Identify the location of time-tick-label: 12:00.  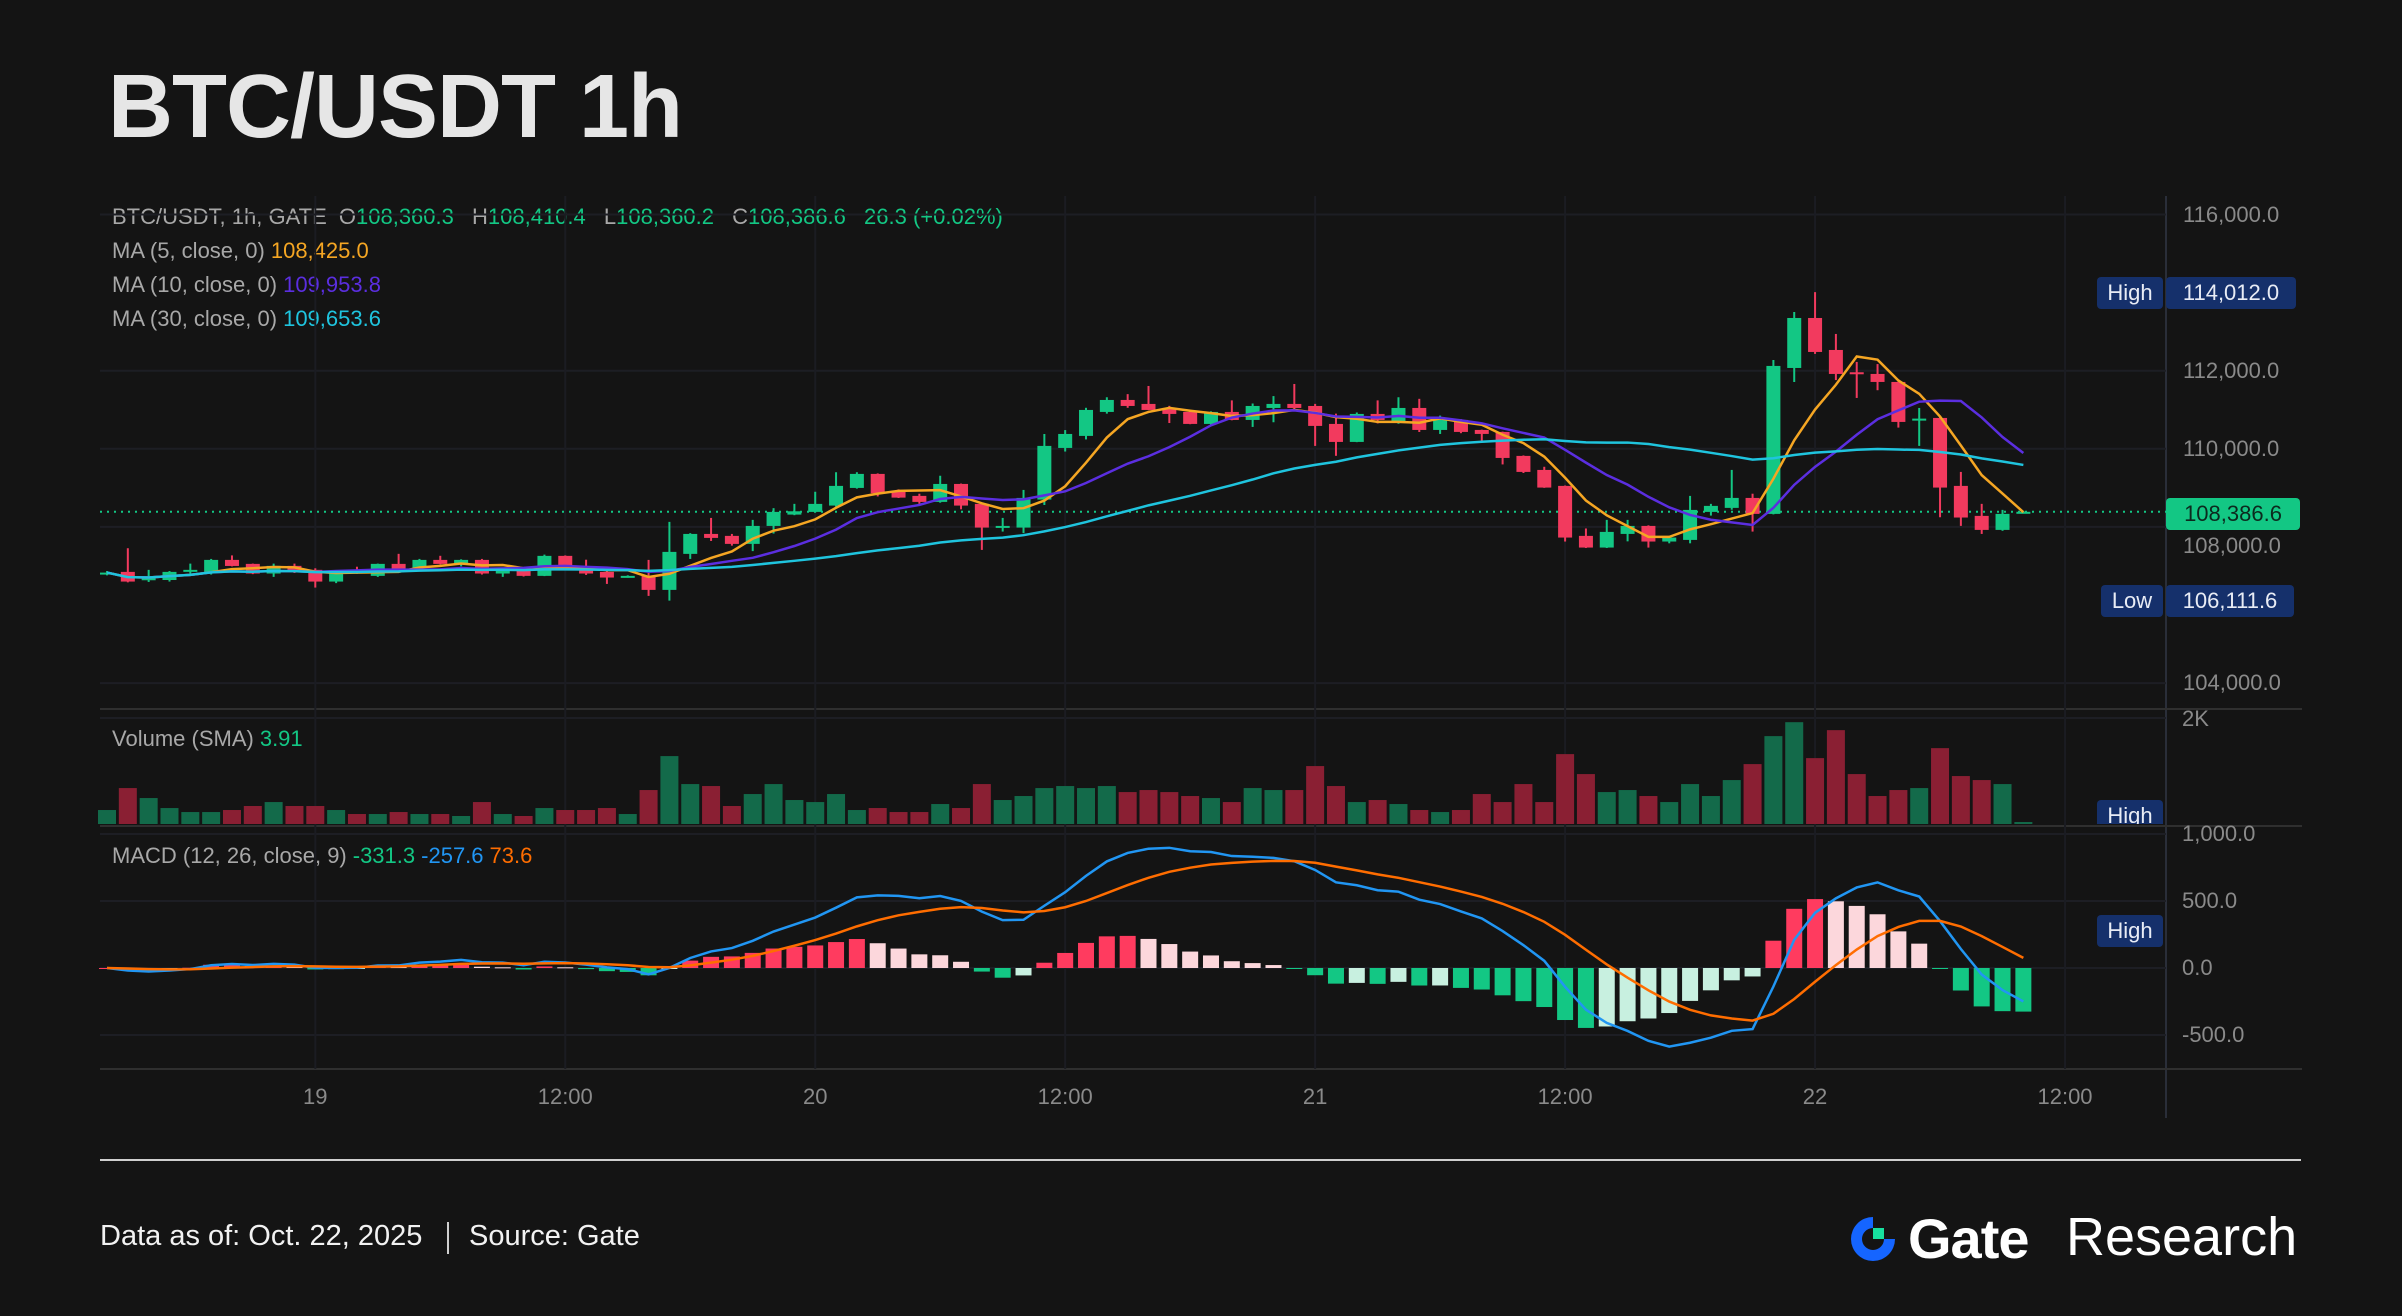
(1065, 1096).